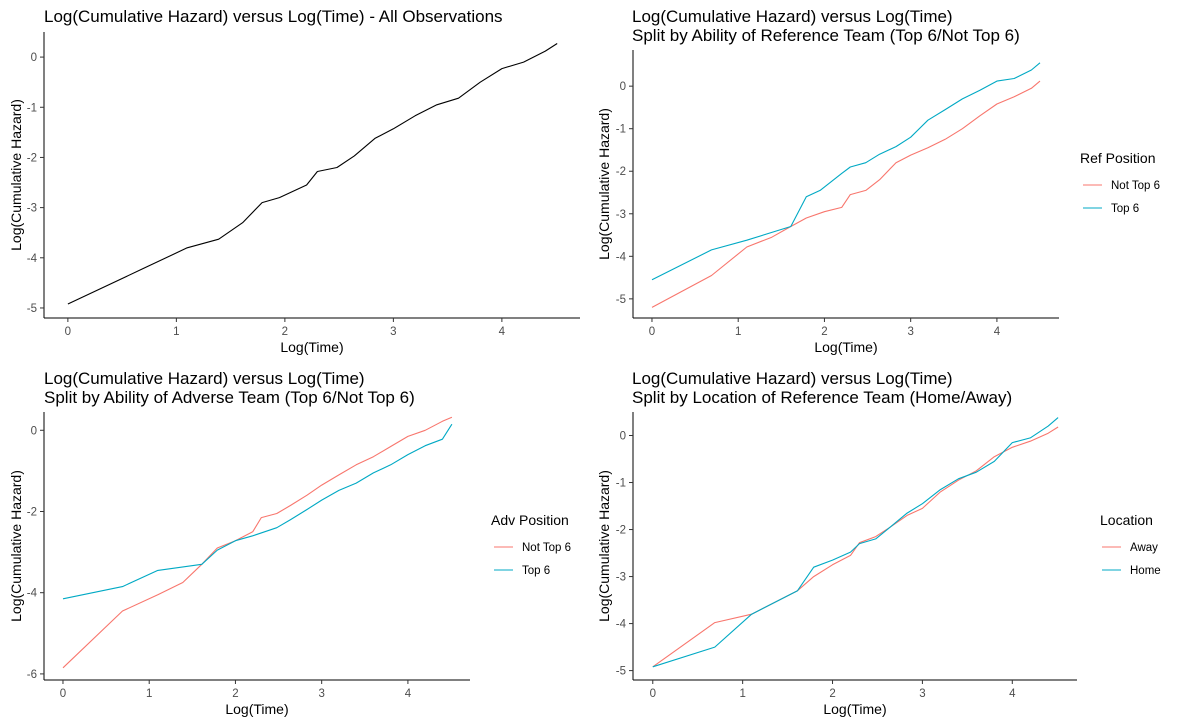 This screenshot has height=724, width=1177. I want to click on legend-label-home: Home, so click(1145, 571).